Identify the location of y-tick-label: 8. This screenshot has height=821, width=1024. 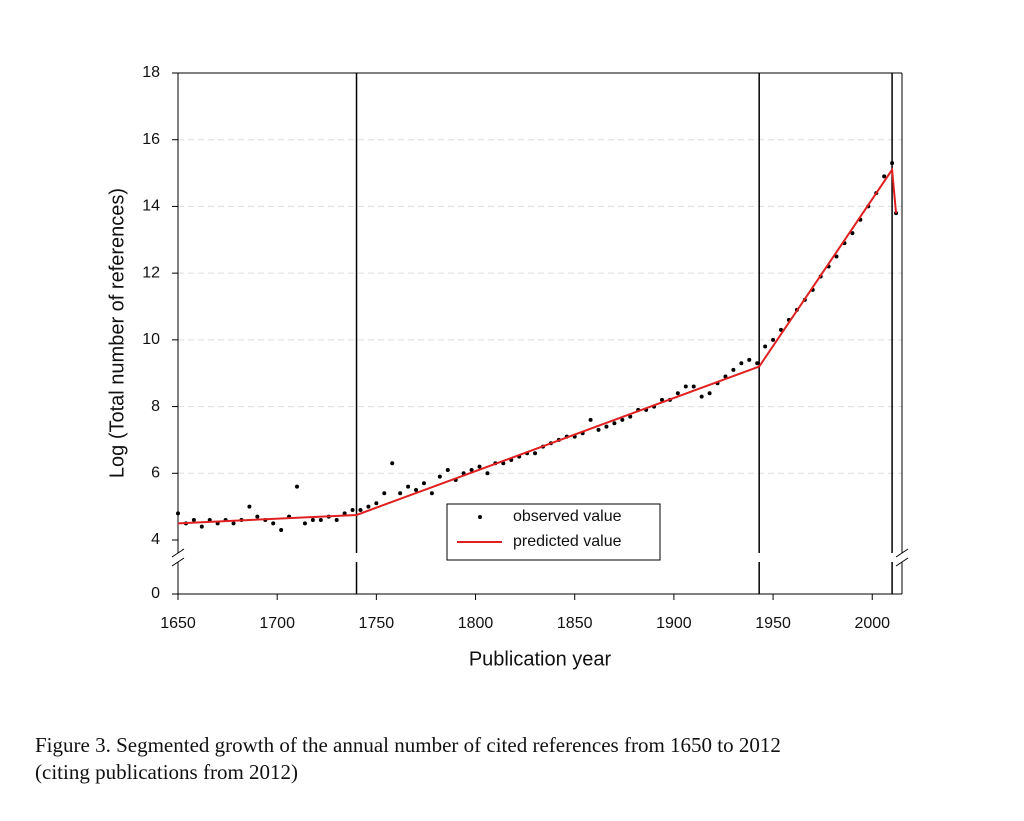
(155, 406).